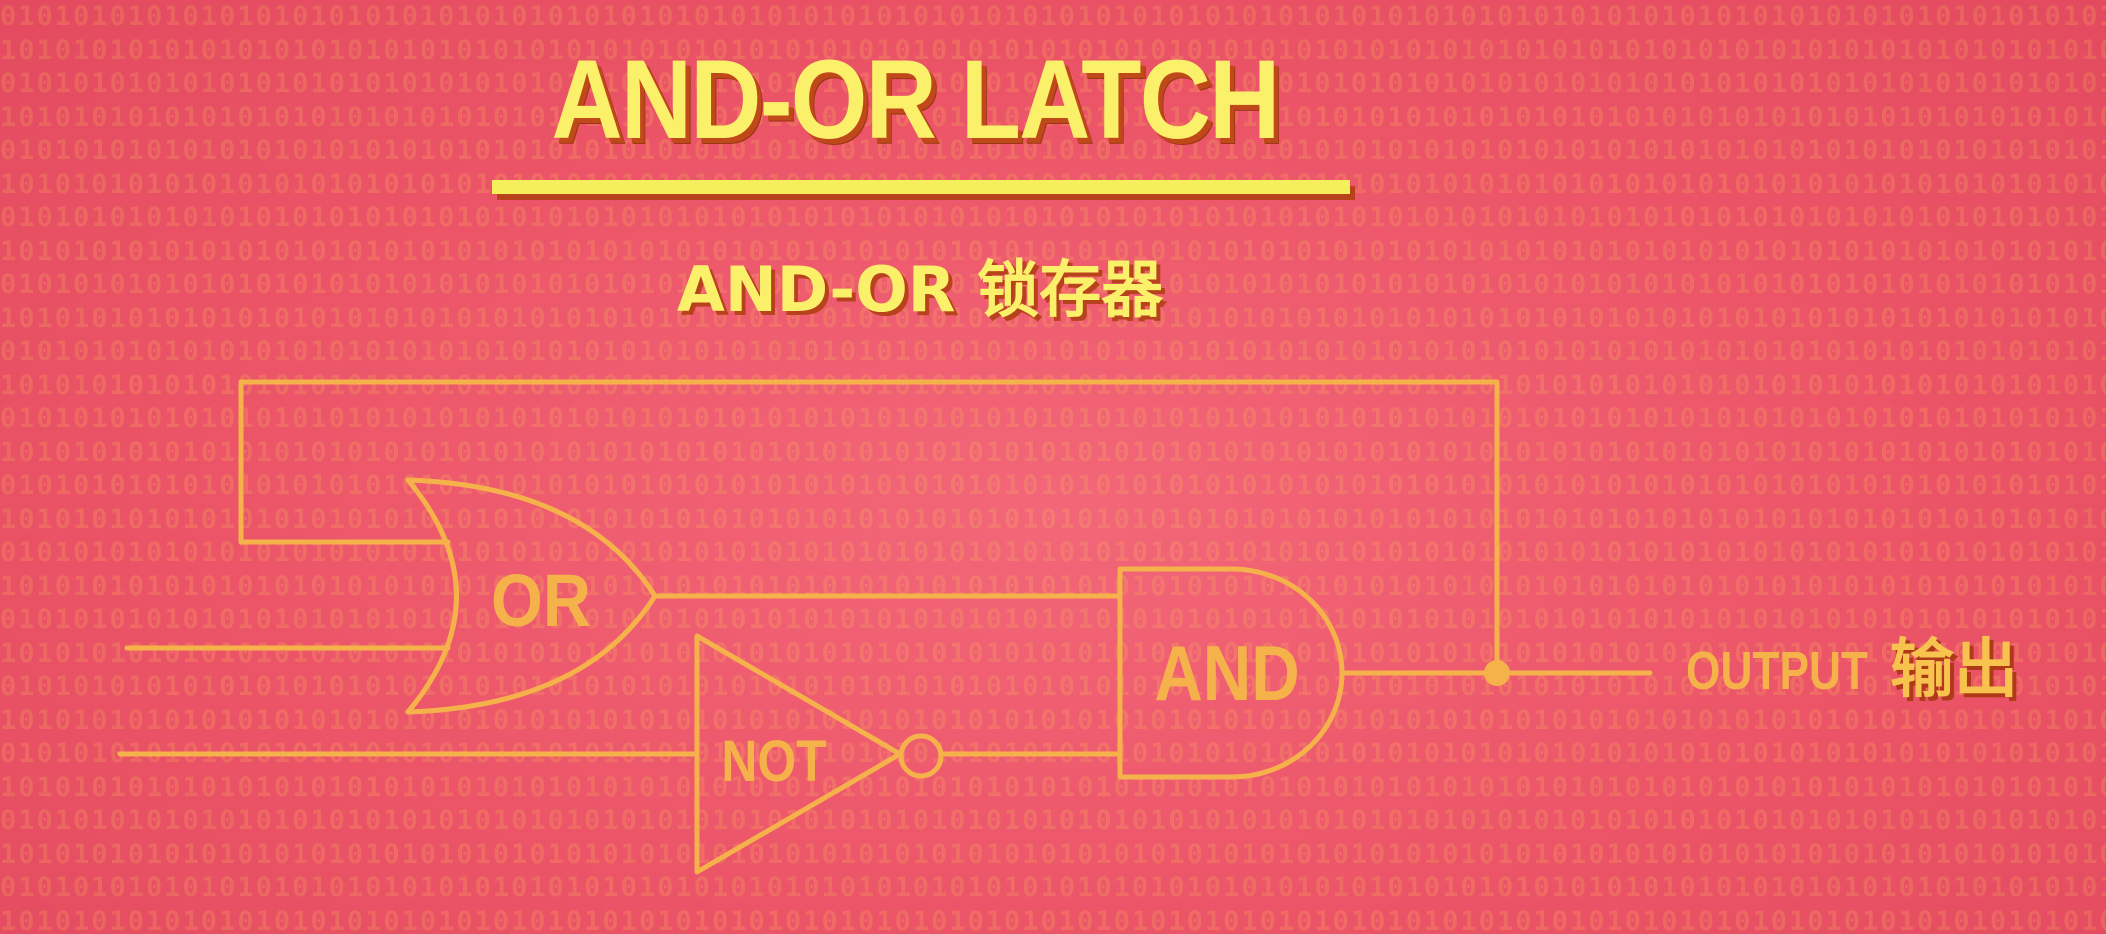  I want to click on diagram-subtitle: AND-OR 锁存器, so click(920, 289).